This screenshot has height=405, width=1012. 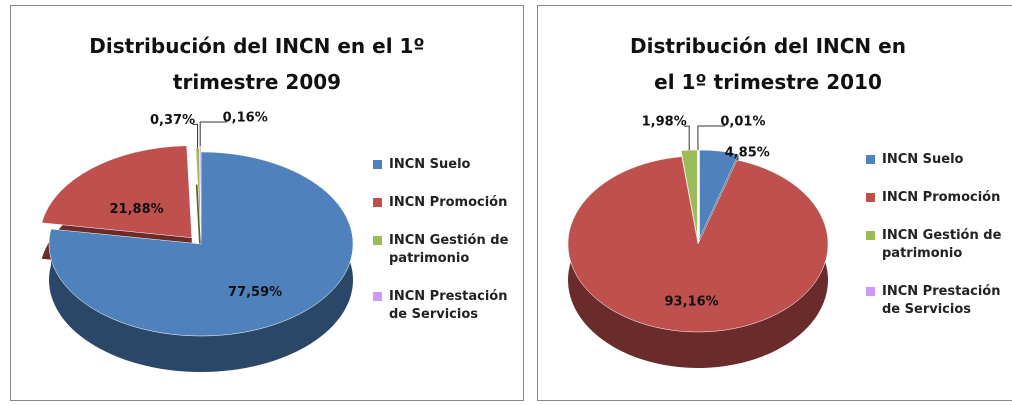 I want to click on data-label: 93,16%, so click(x=692, y=302).